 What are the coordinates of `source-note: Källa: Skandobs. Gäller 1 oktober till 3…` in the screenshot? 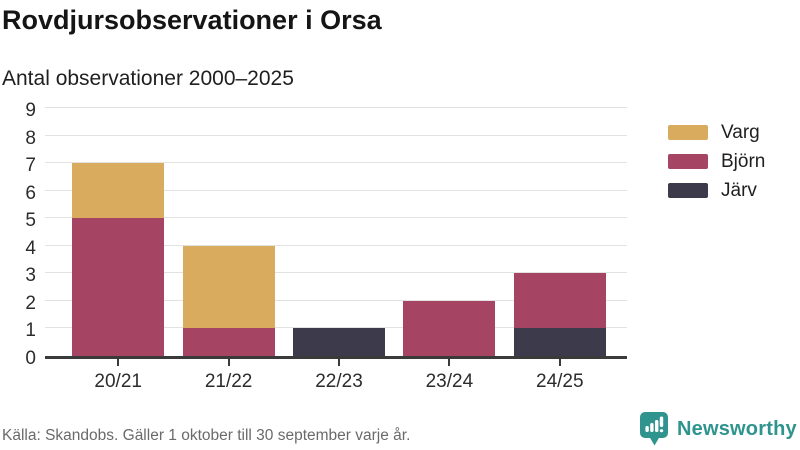 It's located at (206, 435).